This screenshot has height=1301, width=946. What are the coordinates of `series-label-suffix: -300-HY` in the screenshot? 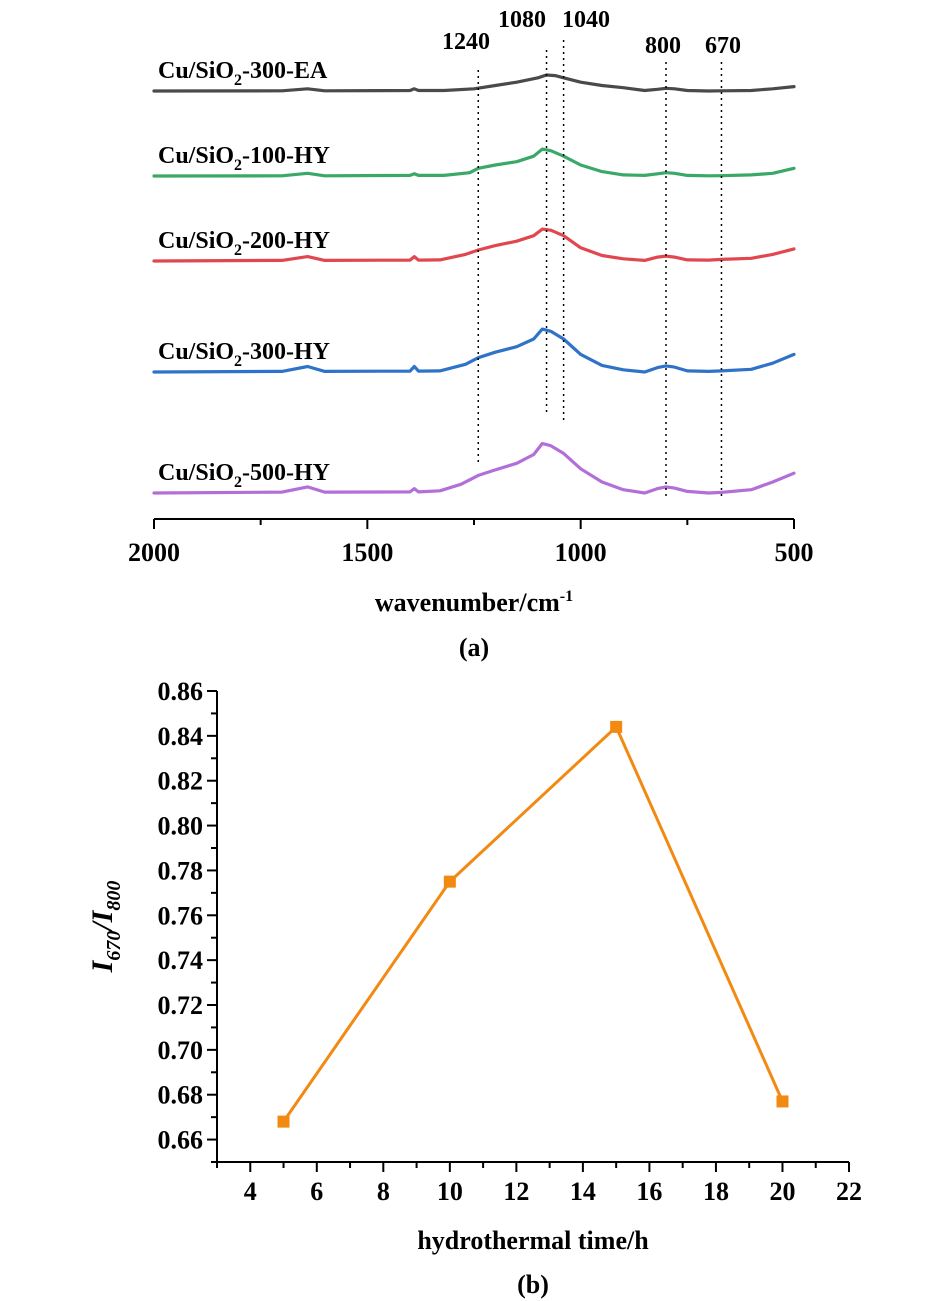 It's located at (286, 352).